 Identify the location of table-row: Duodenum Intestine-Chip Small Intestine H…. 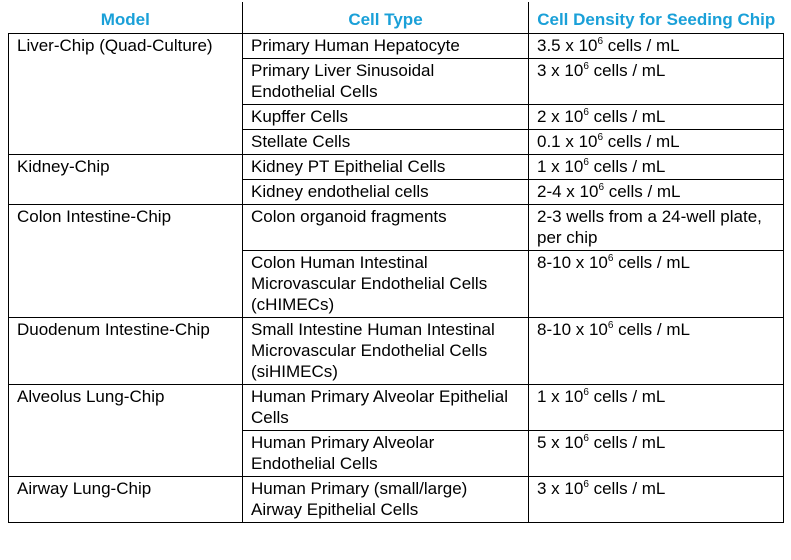
(396, 351).